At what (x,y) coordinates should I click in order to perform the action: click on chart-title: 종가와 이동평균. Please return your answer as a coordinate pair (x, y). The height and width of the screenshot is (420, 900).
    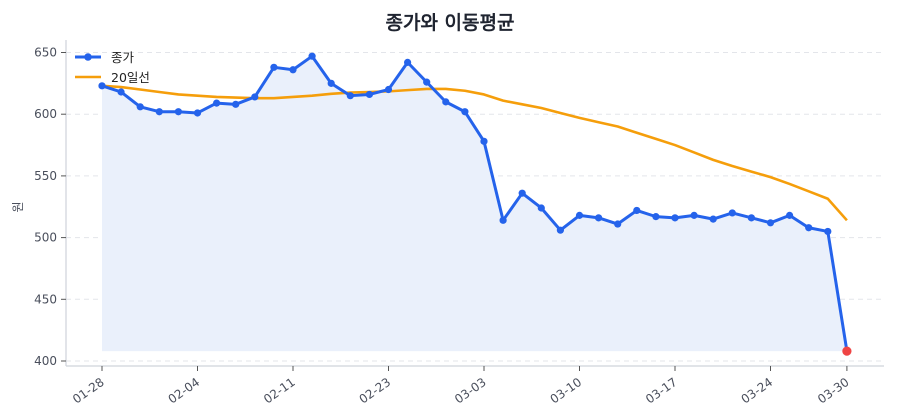
    Looking at the image, I should click on (450, 23).